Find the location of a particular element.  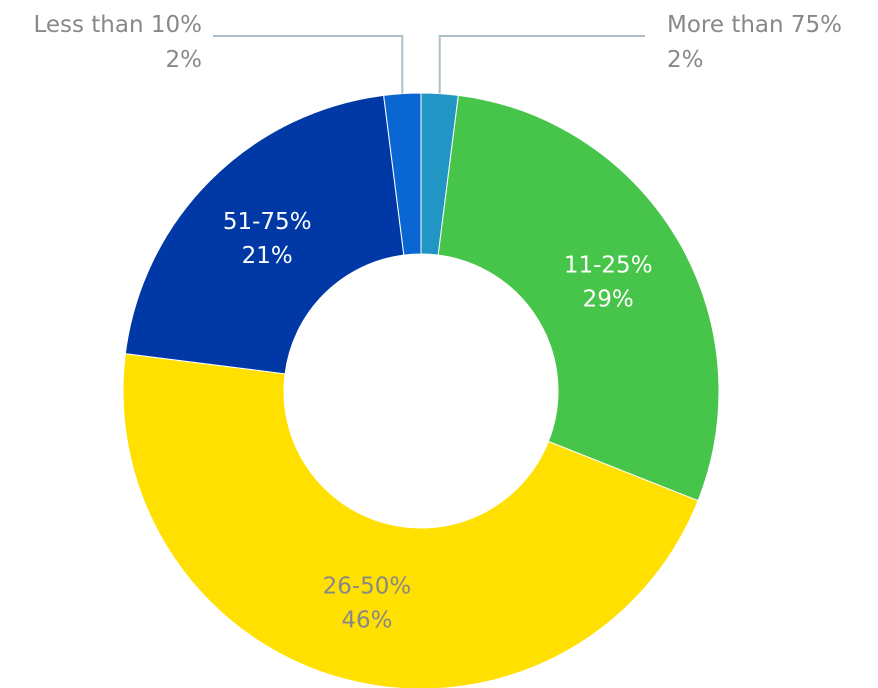

slice-category-label: 11-25% is located at coordinates (608, 265).